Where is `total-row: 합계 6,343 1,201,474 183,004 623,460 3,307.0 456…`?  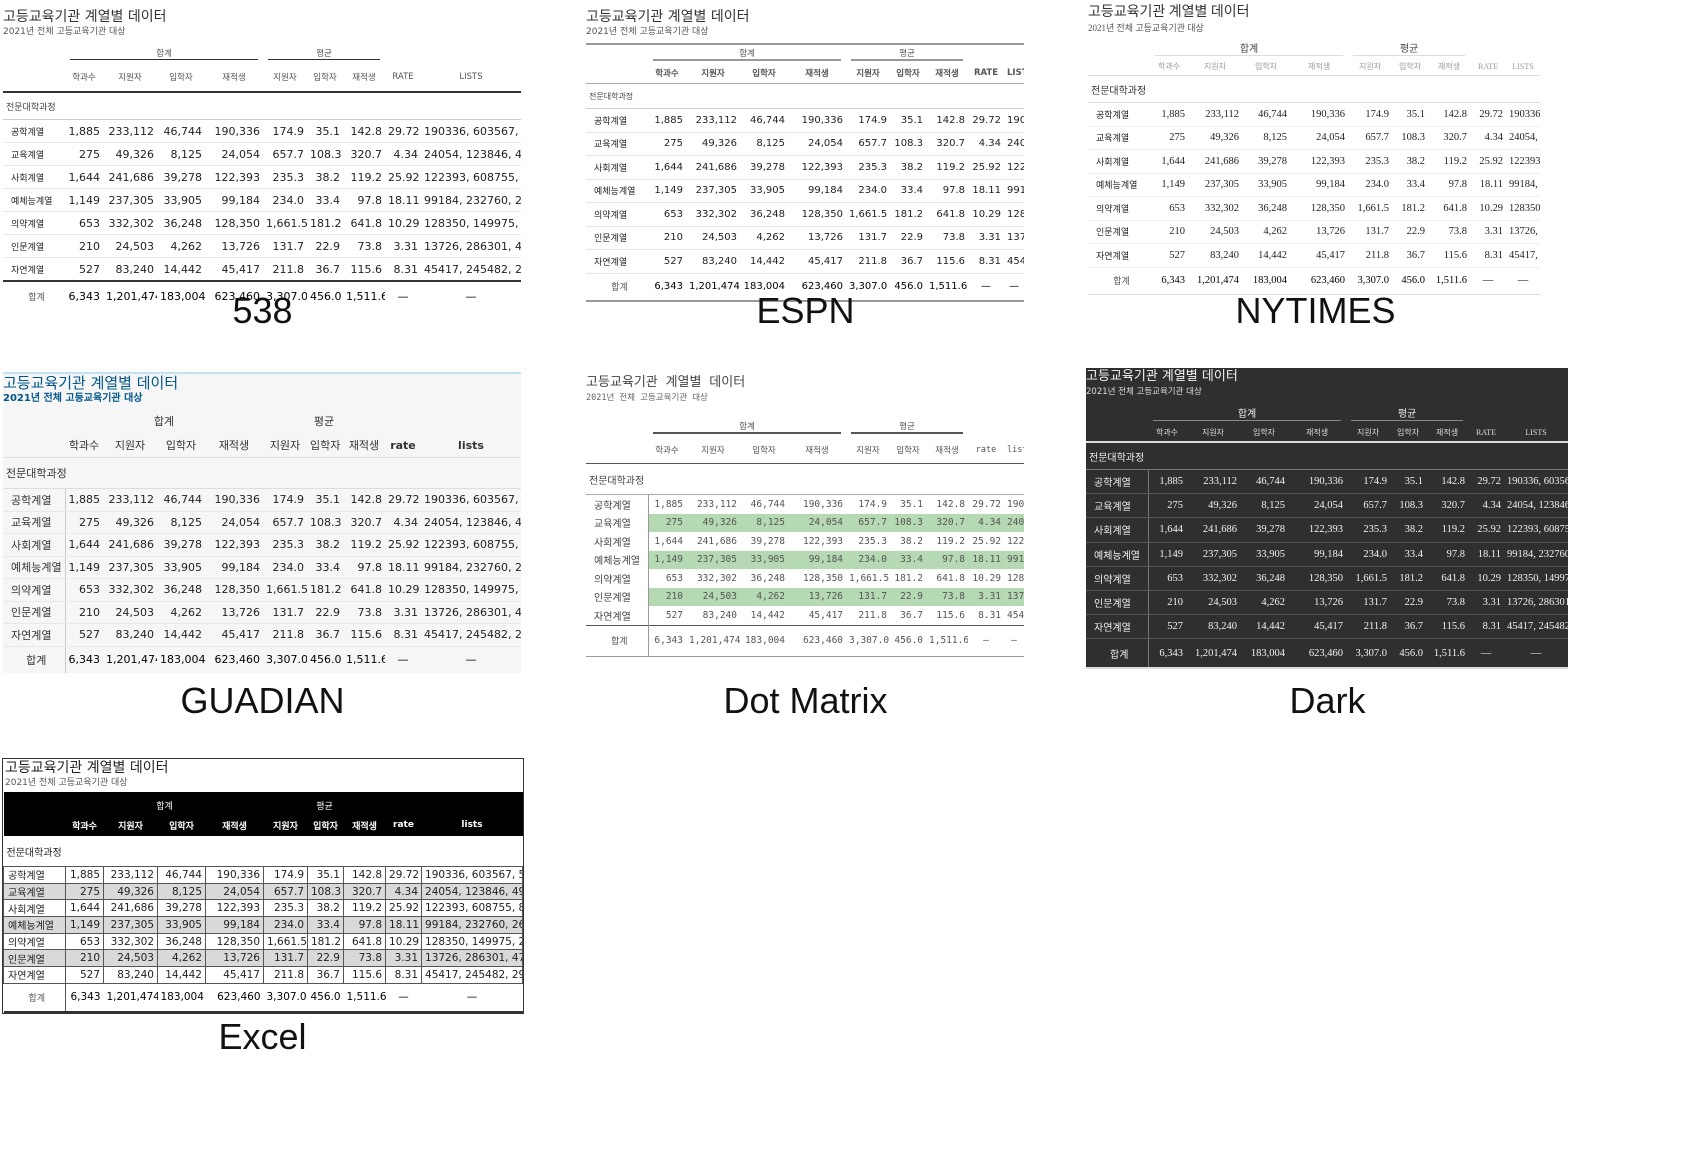 total-row: 합계 6,343 1,201,474 183,004 623,460 3,307.0 456… is located at coordinates (262, 295).